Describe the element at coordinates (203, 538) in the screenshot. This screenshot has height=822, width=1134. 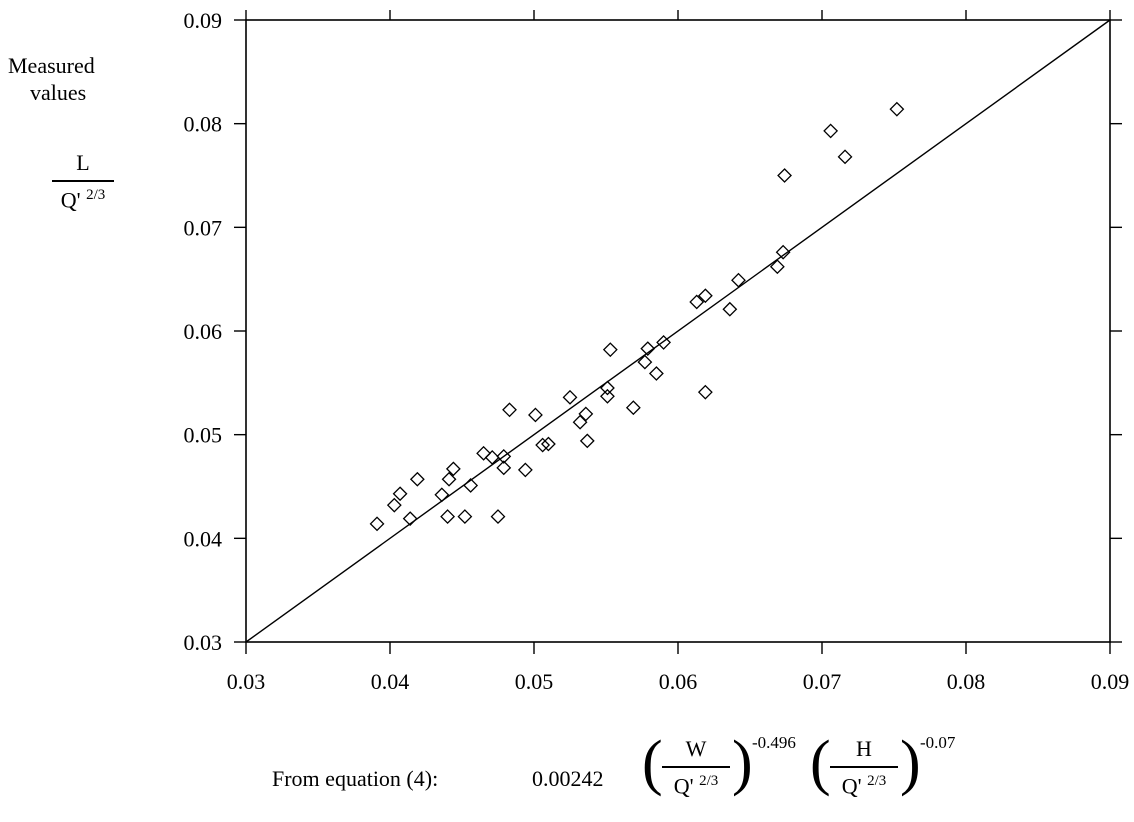
I see `y-tick-label: 0.04` at that location.